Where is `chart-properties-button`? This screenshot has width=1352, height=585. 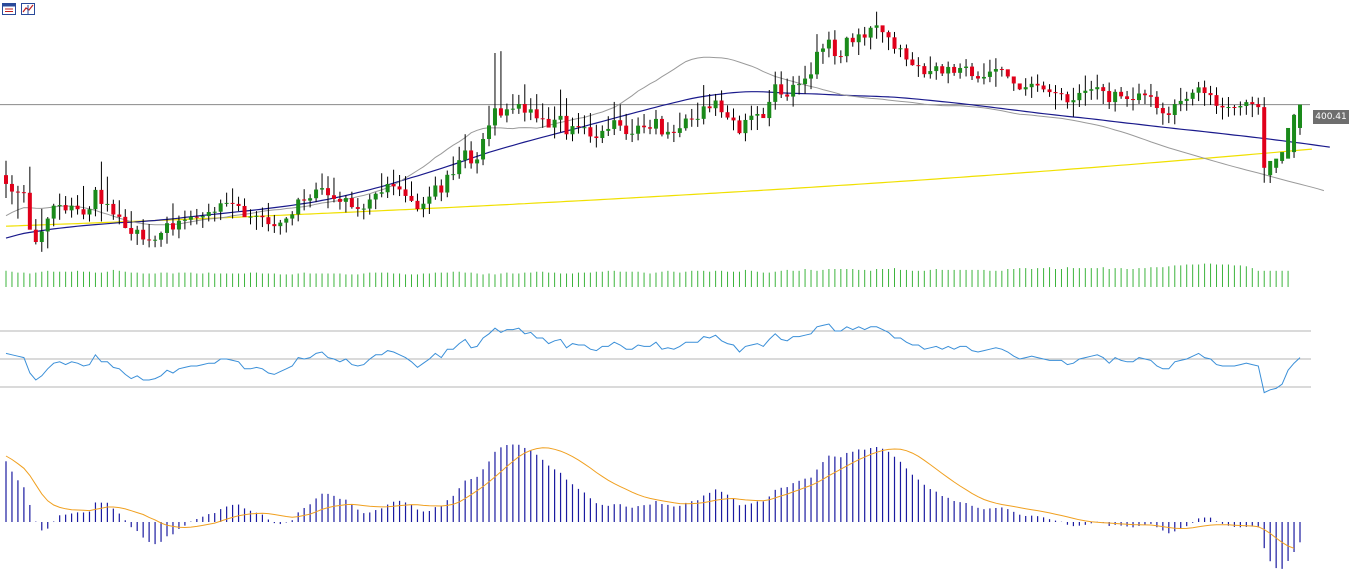
chart-properties-button is located at coordinates (27, 8).